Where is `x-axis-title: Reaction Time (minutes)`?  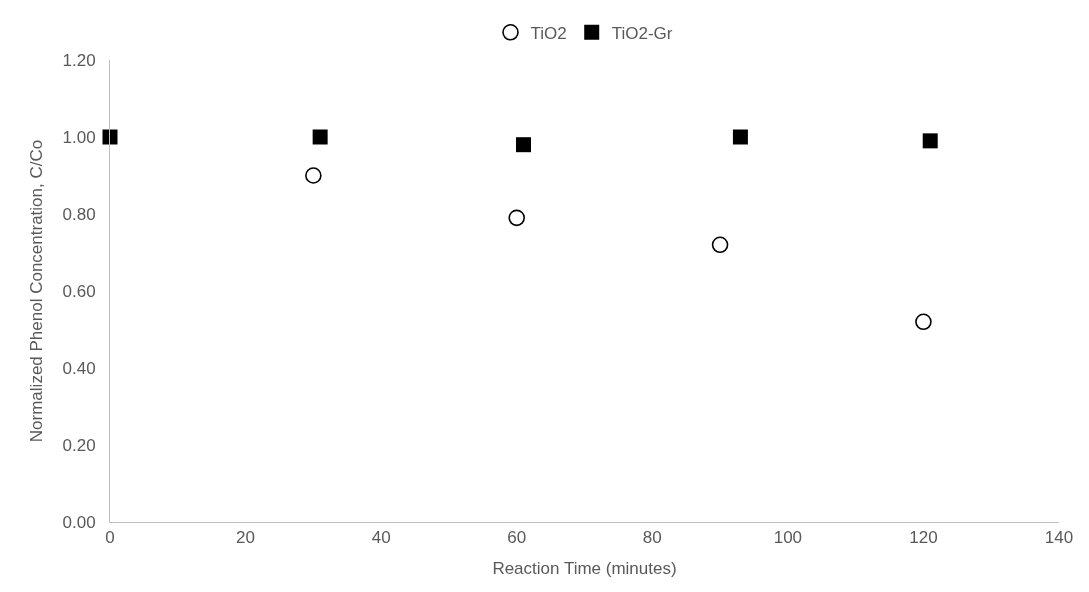
x-axis-title: Reaction Time (minutes) is located at coordinates (584, 568).